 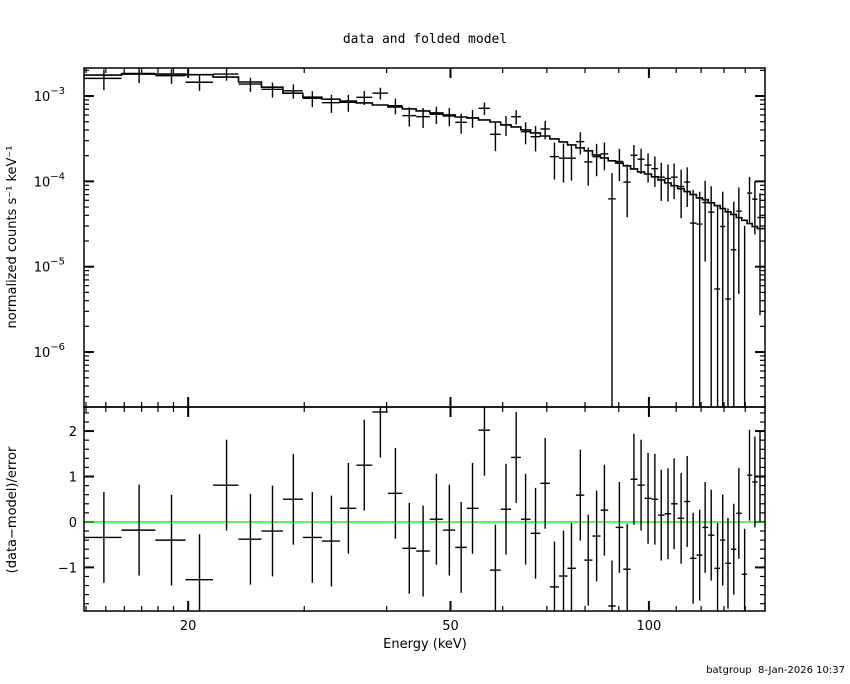 I want to click on bottom-y-axis-label: (data−model)/error, so click(x=12, y=509).